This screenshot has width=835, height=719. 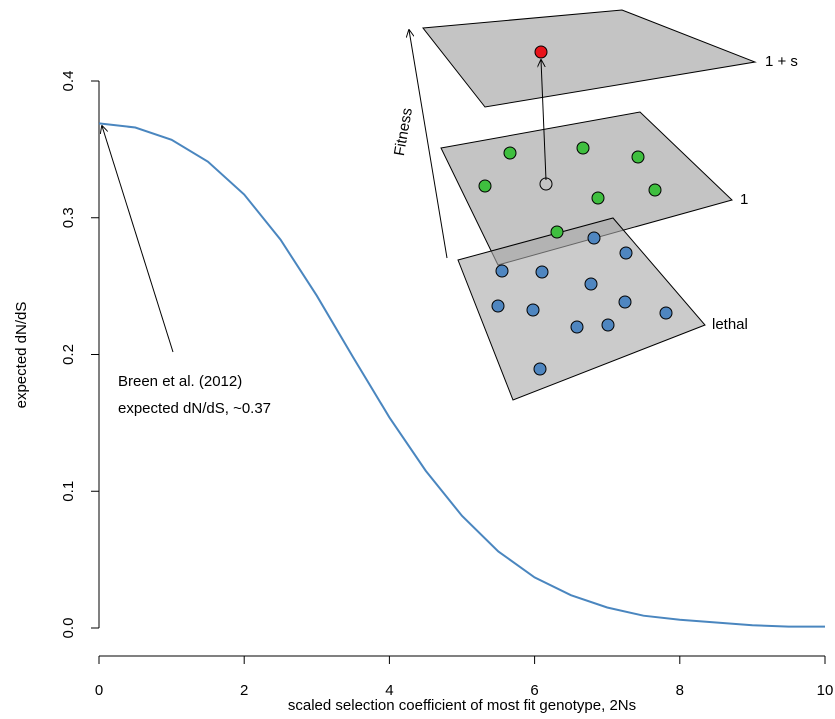 I want to click on x-tick-label: 2, so click(x=244, y=690).